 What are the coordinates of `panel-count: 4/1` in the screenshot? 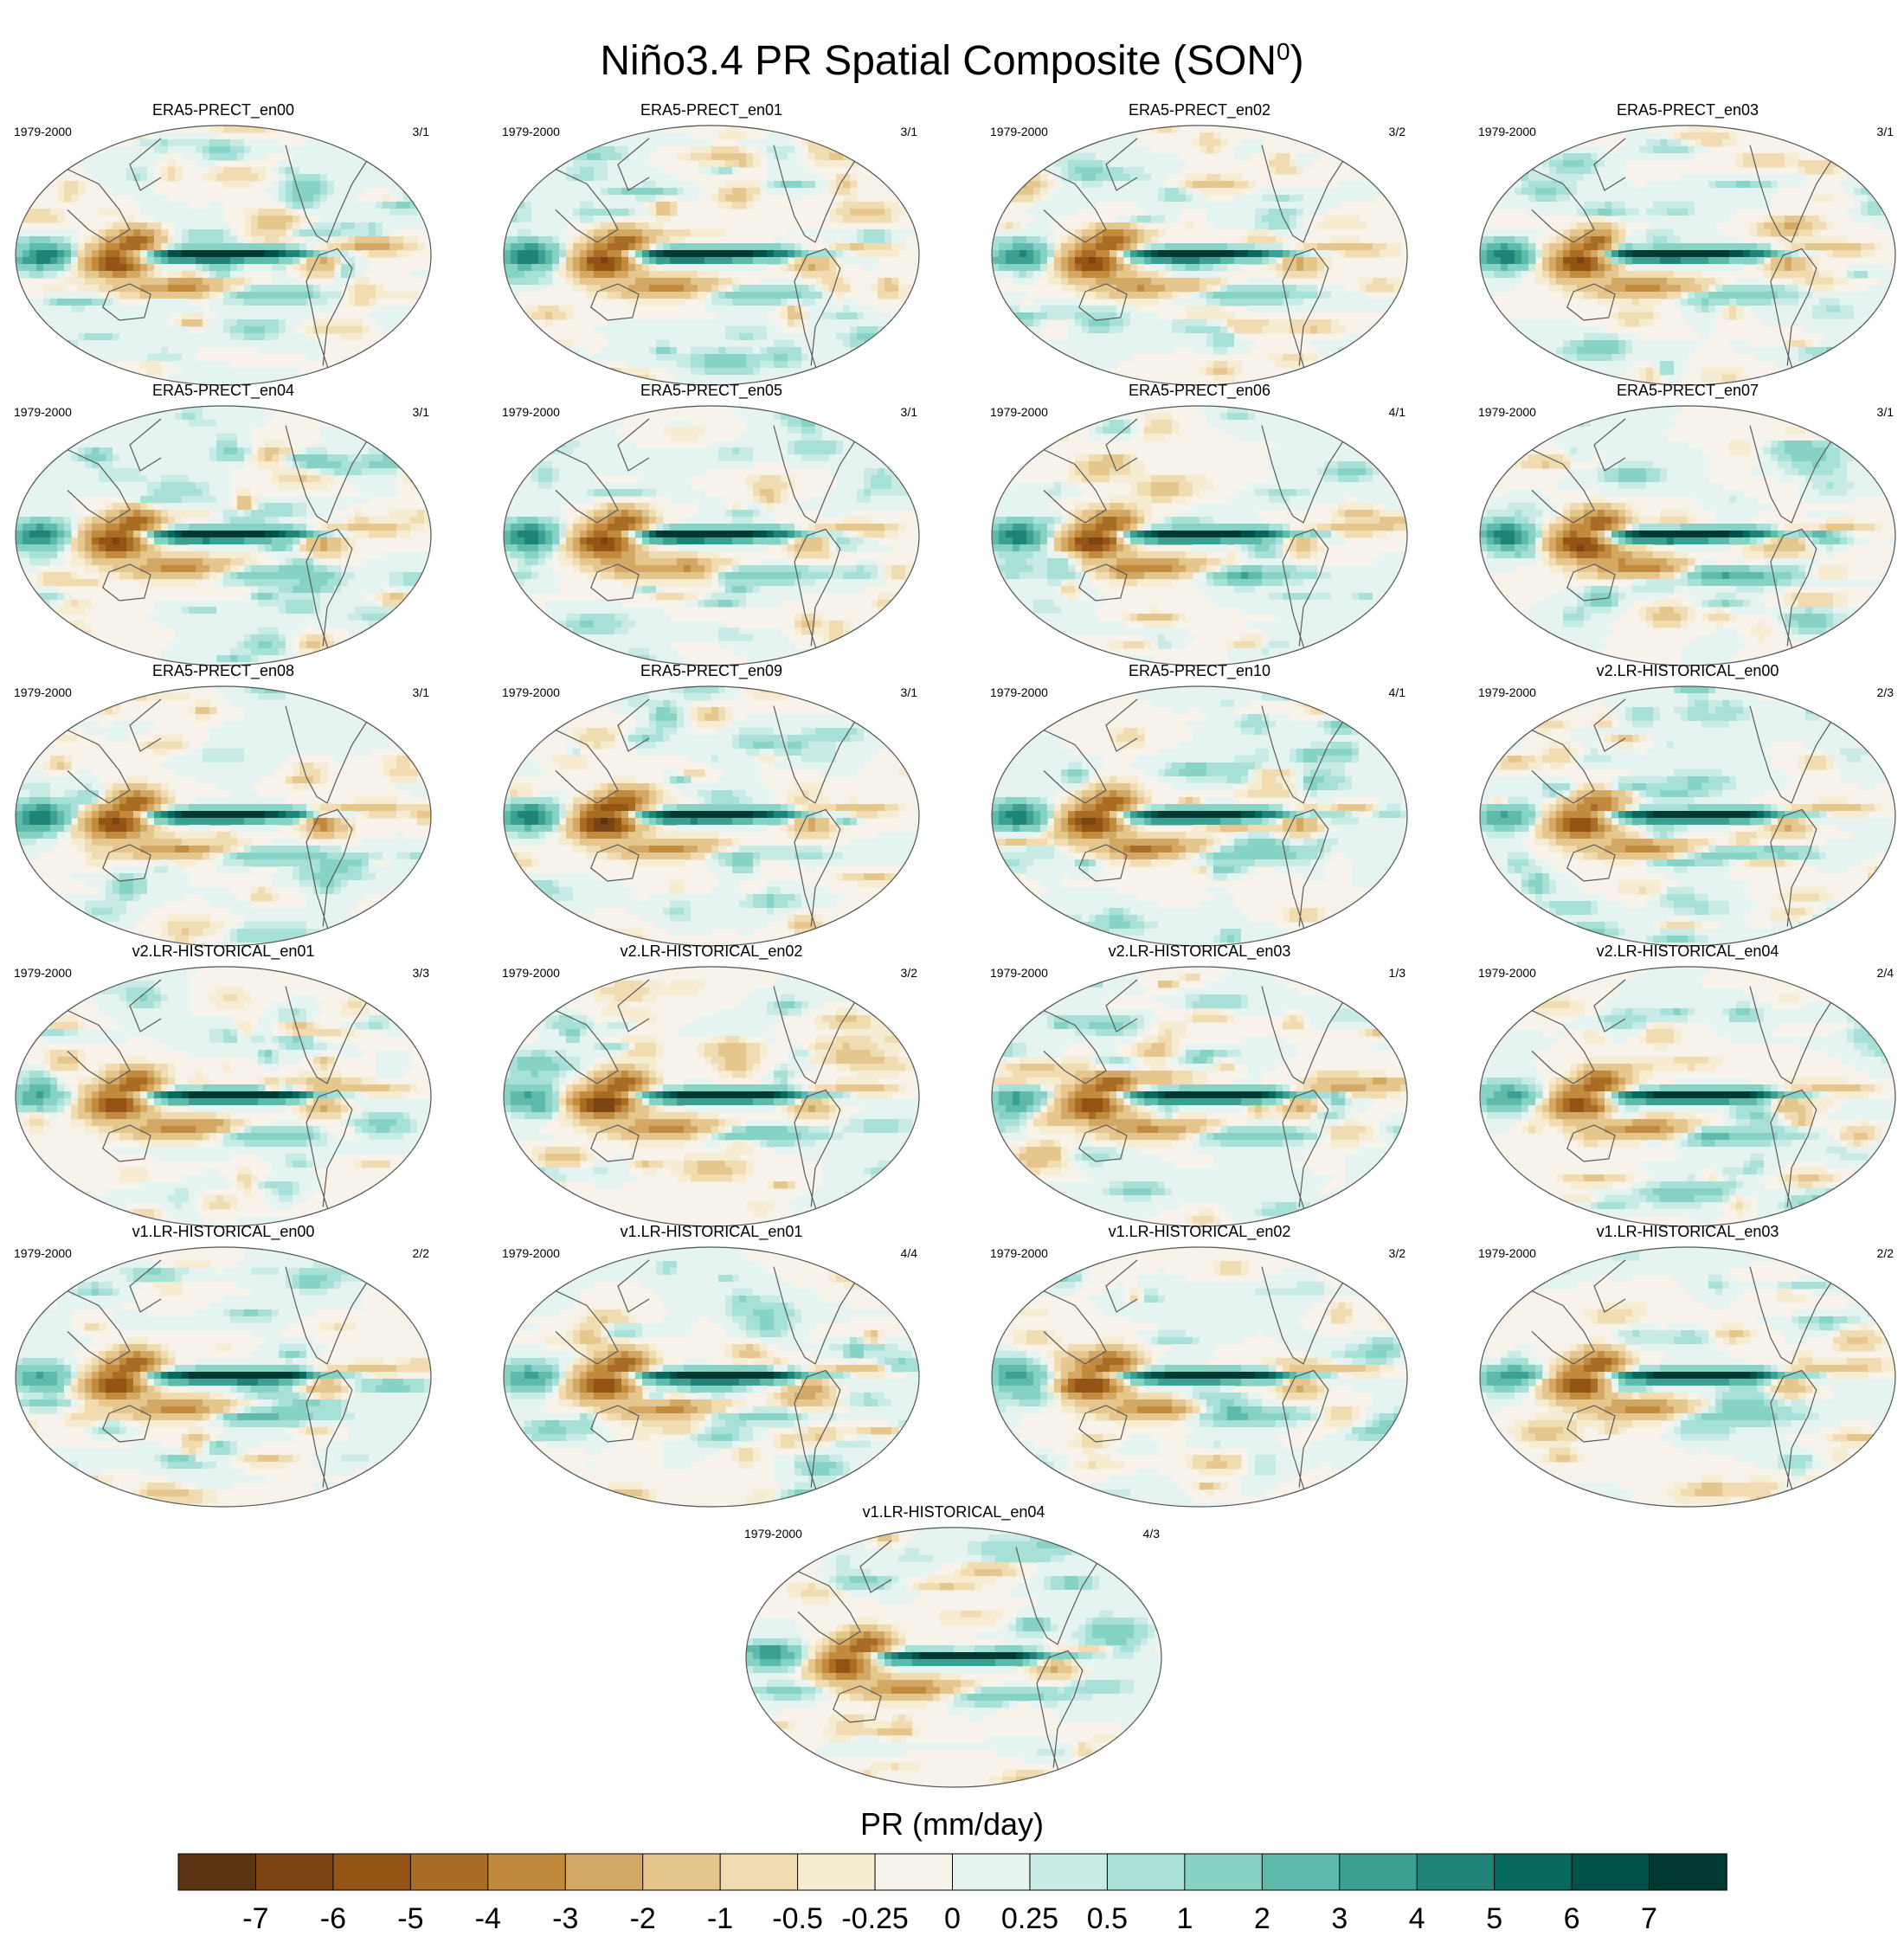 It's located at (1397, 692).